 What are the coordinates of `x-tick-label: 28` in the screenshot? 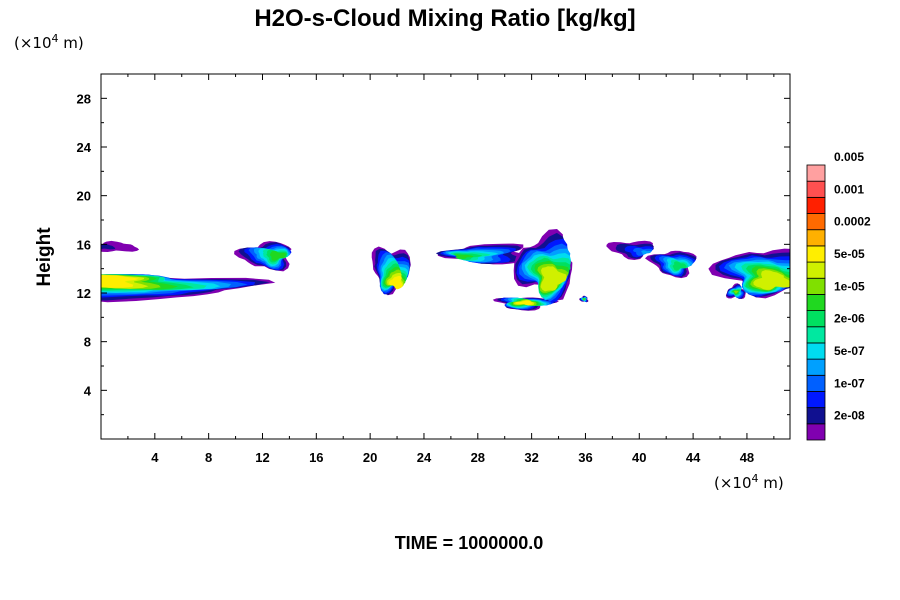 It's located at (478, 457).